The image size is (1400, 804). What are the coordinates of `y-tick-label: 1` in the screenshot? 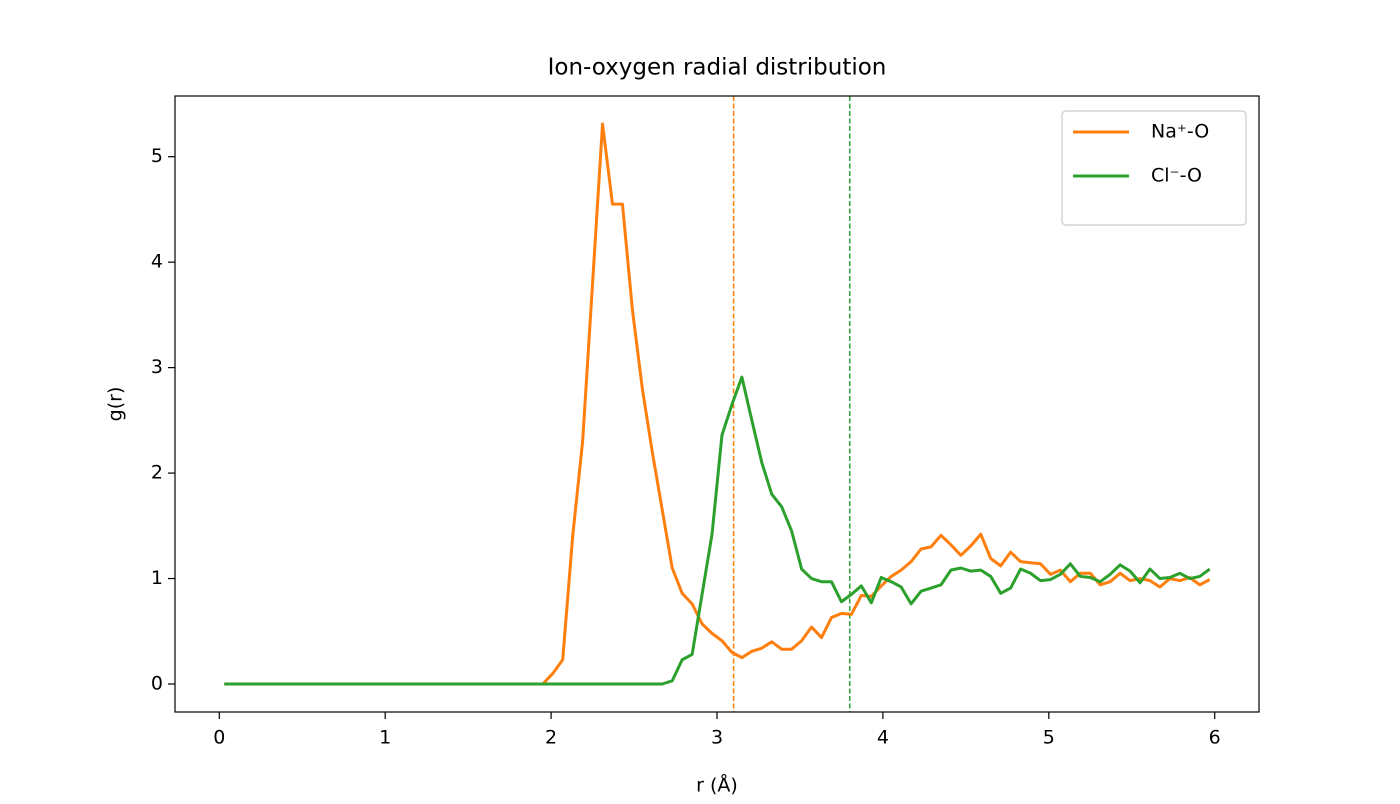 It's located at (157, 578).